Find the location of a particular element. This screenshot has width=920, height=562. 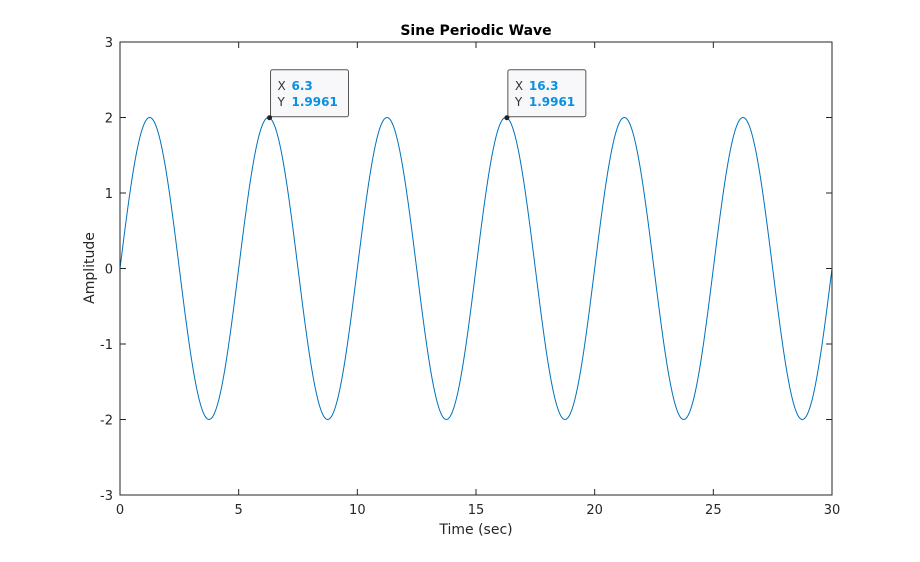

y-tick-label: 1 is located at coordinates (109, 194).